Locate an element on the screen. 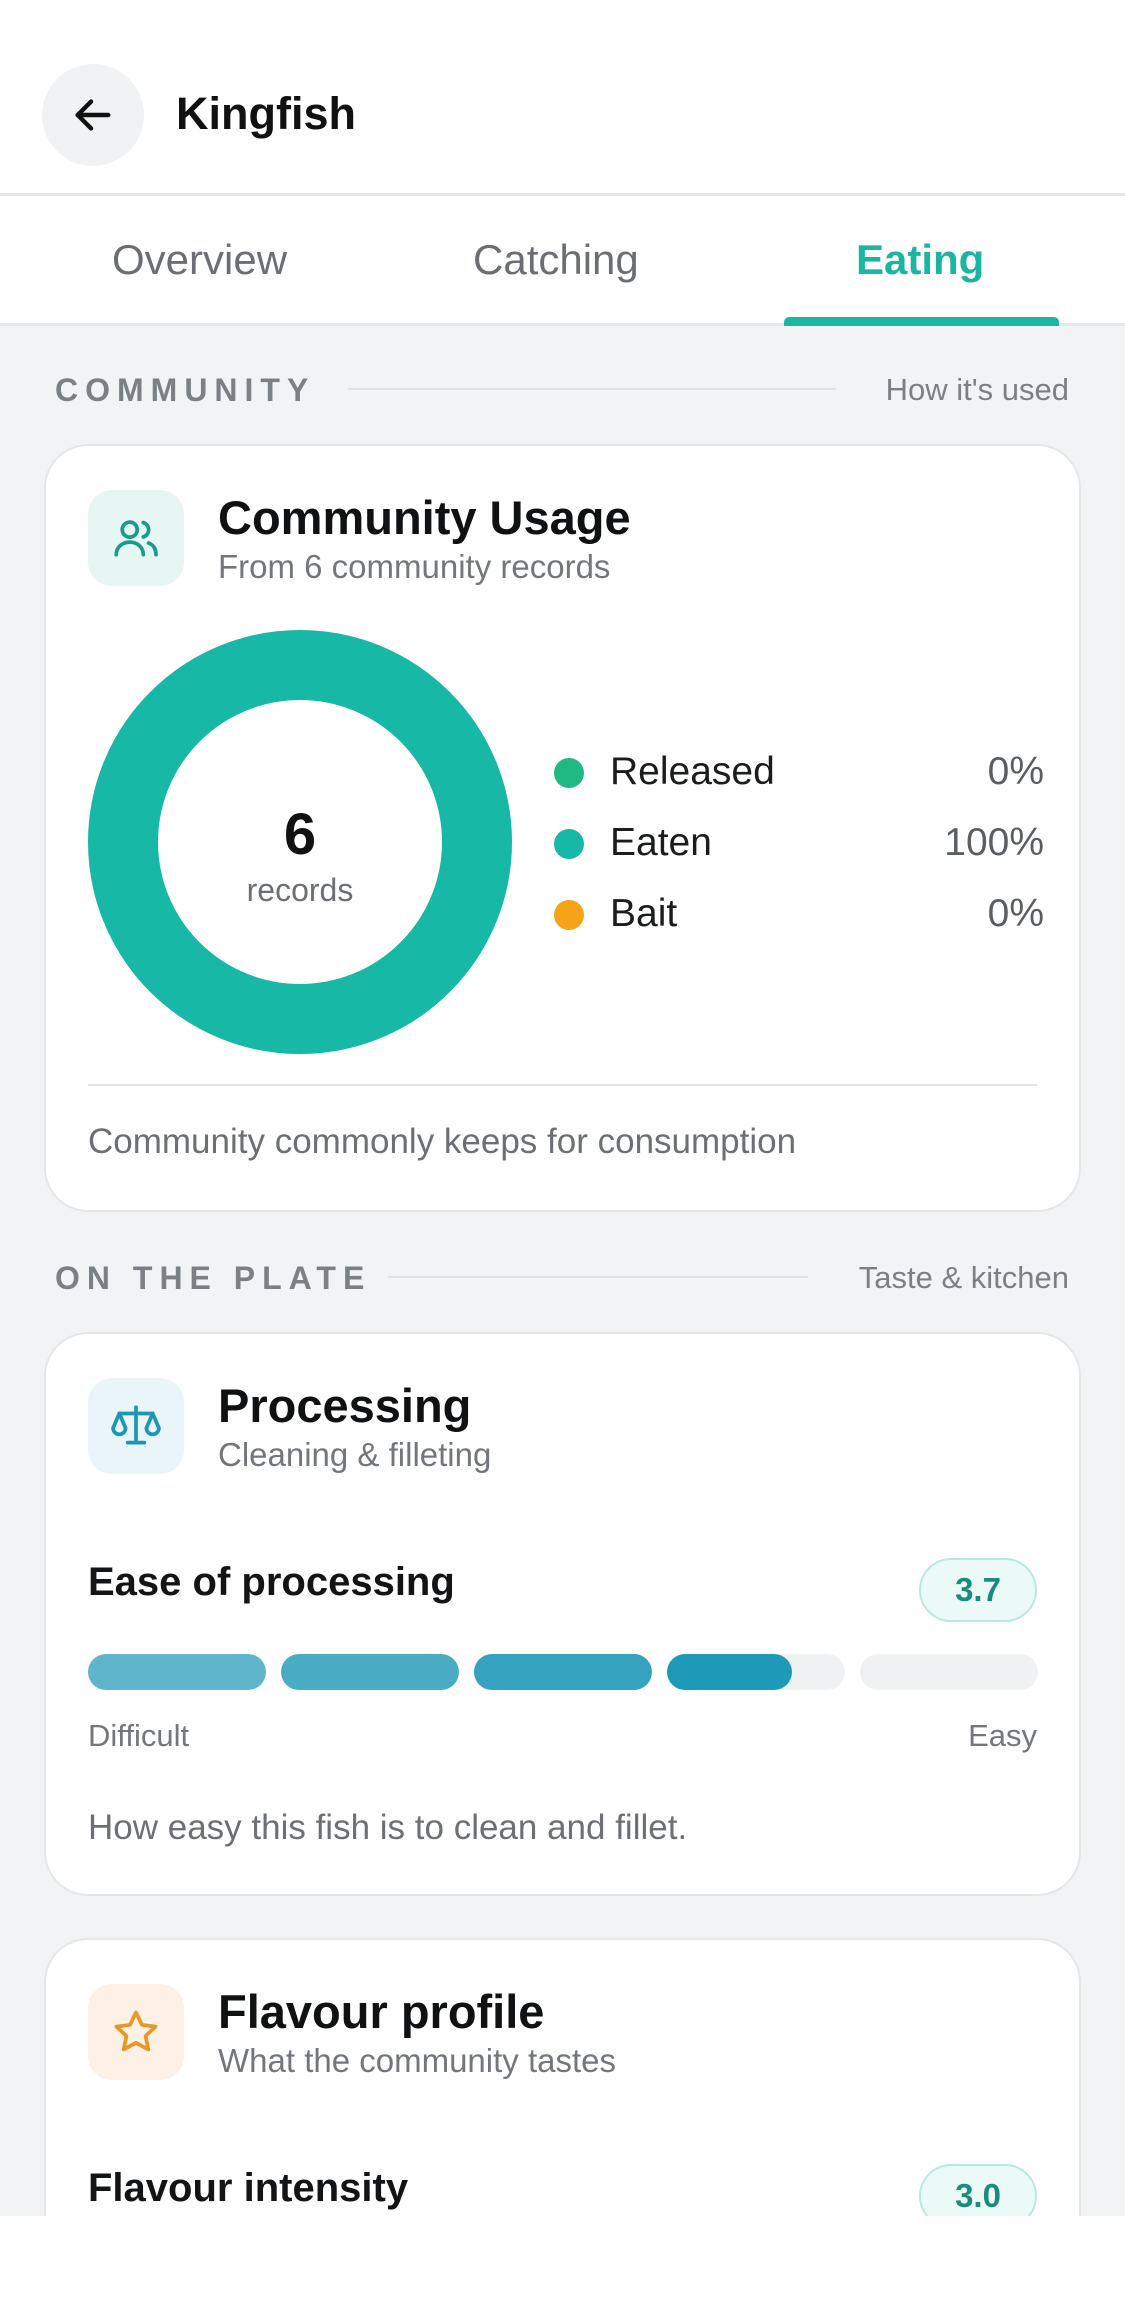 Image resolution: width=1125 pixels, height=2317 pixels. scale-high-label: Easy is located at coordinates (1002, 1735).